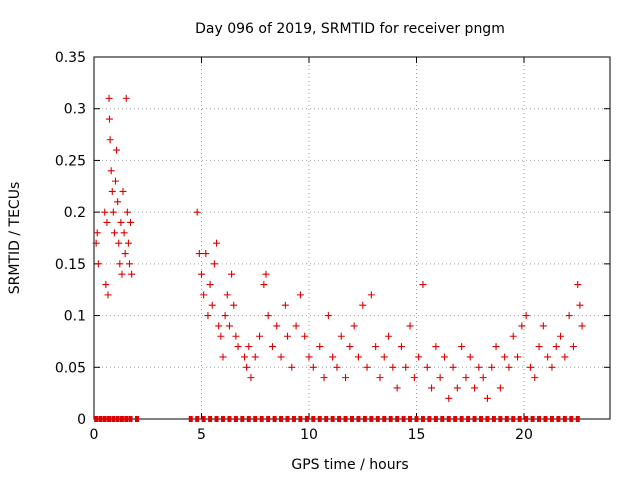  I want to click on y-tick-label: 0.15, so click(70, 265).